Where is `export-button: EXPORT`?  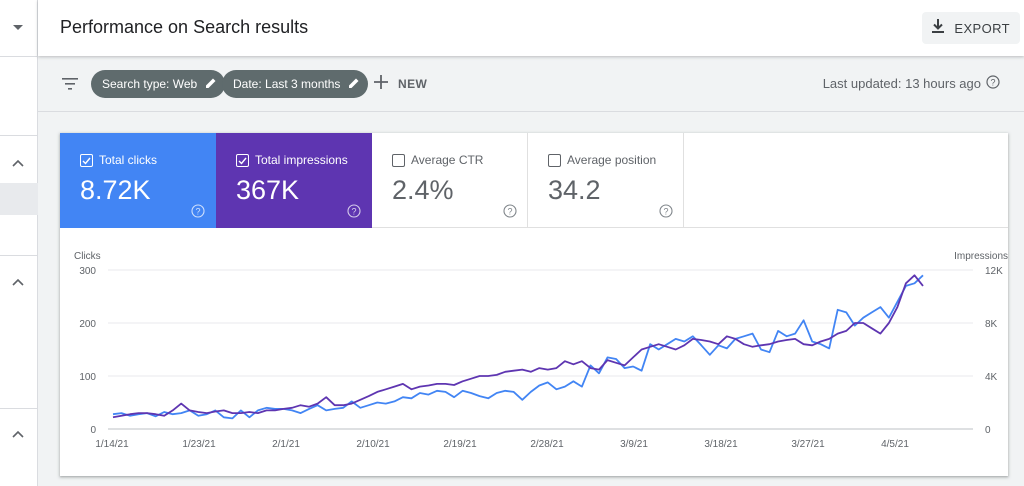 export-button: EXPORT is located at coordinates (971, 28).